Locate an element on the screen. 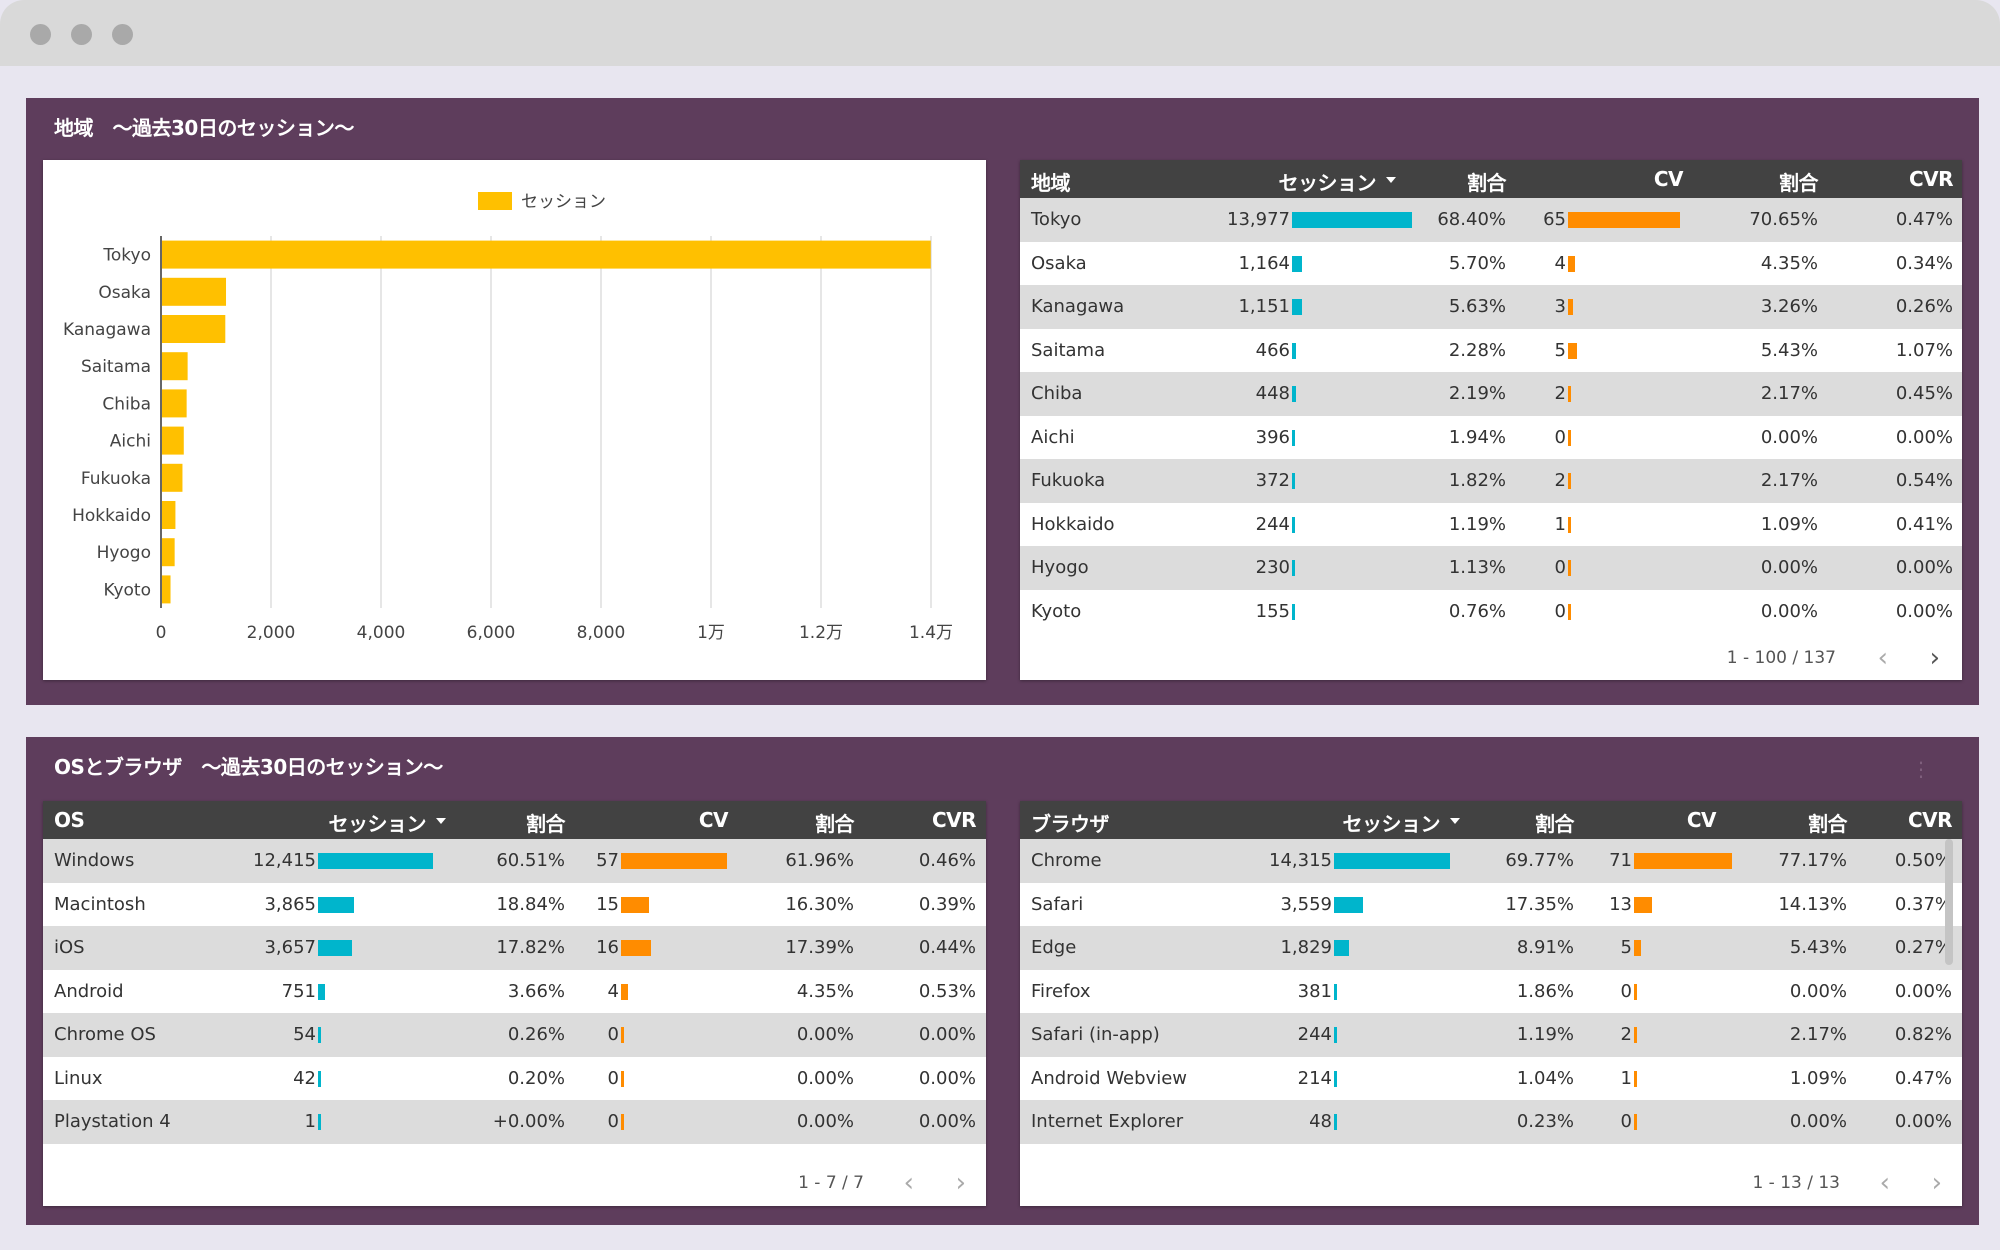 This screenshot has width=2000, height=1250. table-row: Macintosh 3,865 18.84% 15 16.30% 0.39% is located at coordinates (514, 905).